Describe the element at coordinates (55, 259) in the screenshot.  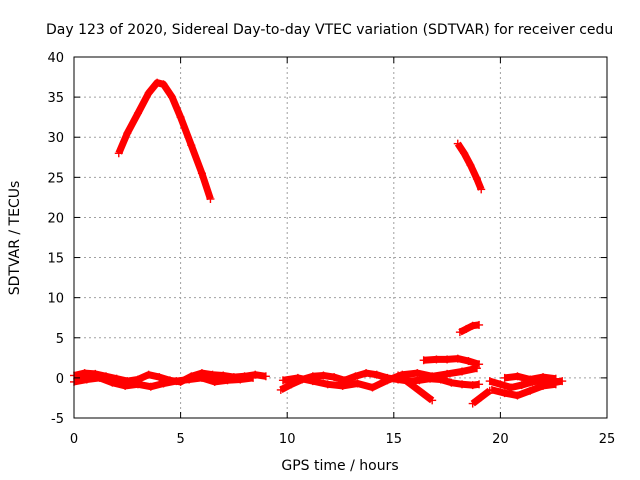
I see `y-tick-label: 15` at that location.